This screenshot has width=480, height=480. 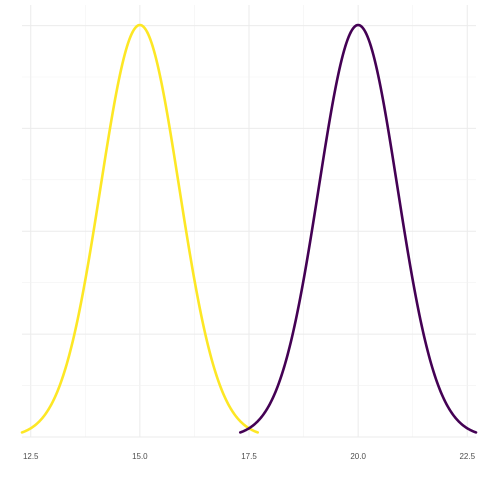 What do you see at coordinates (467, 456) in the screenshot?
I see `x-tick-label: 22.5` at bounding box center [467, 456].